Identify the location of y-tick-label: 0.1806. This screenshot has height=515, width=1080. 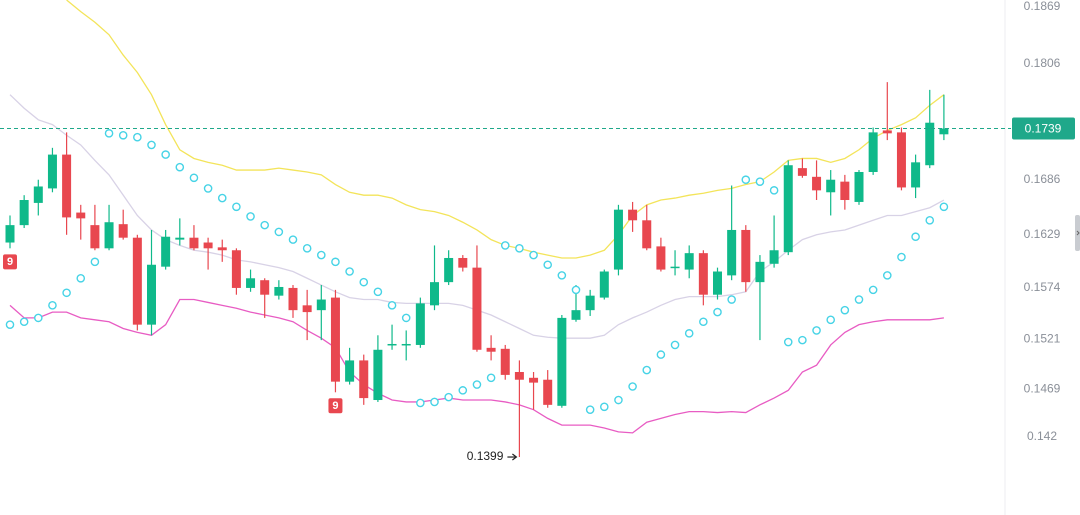
(1042, 63).